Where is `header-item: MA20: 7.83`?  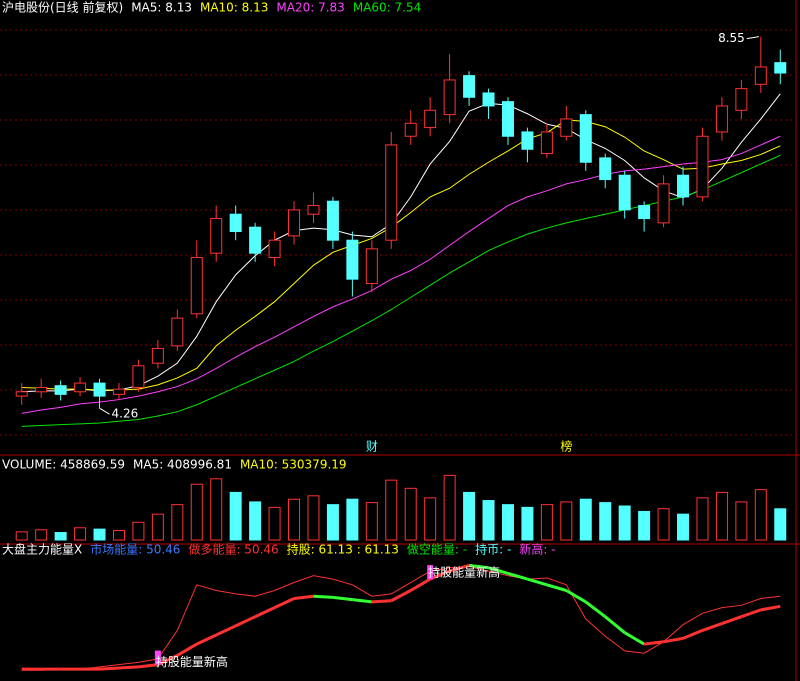
header-item: MA20: 7.83 is located at coordinates (310, 8).